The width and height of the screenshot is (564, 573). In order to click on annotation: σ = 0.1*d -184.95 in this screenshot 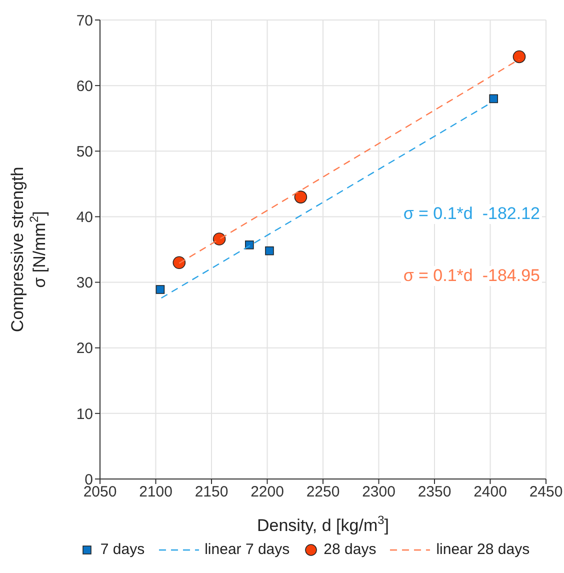, I will do `click(471, 276)`.